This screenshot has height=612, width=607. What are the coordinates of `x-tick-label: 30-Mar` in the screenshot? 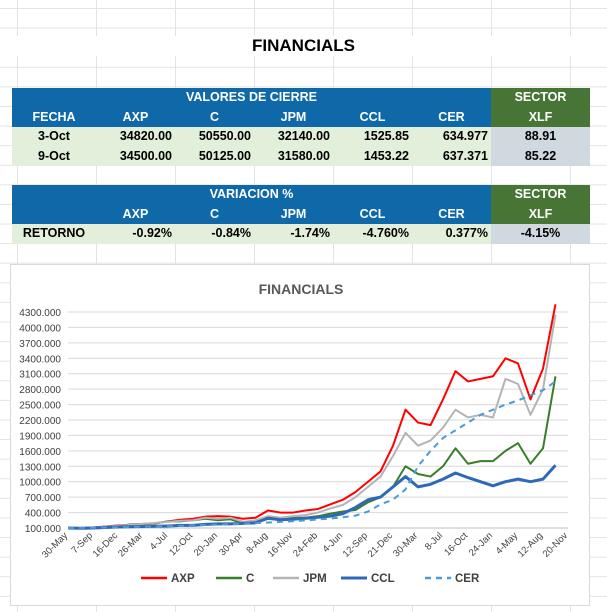 It's located at (405, 544).